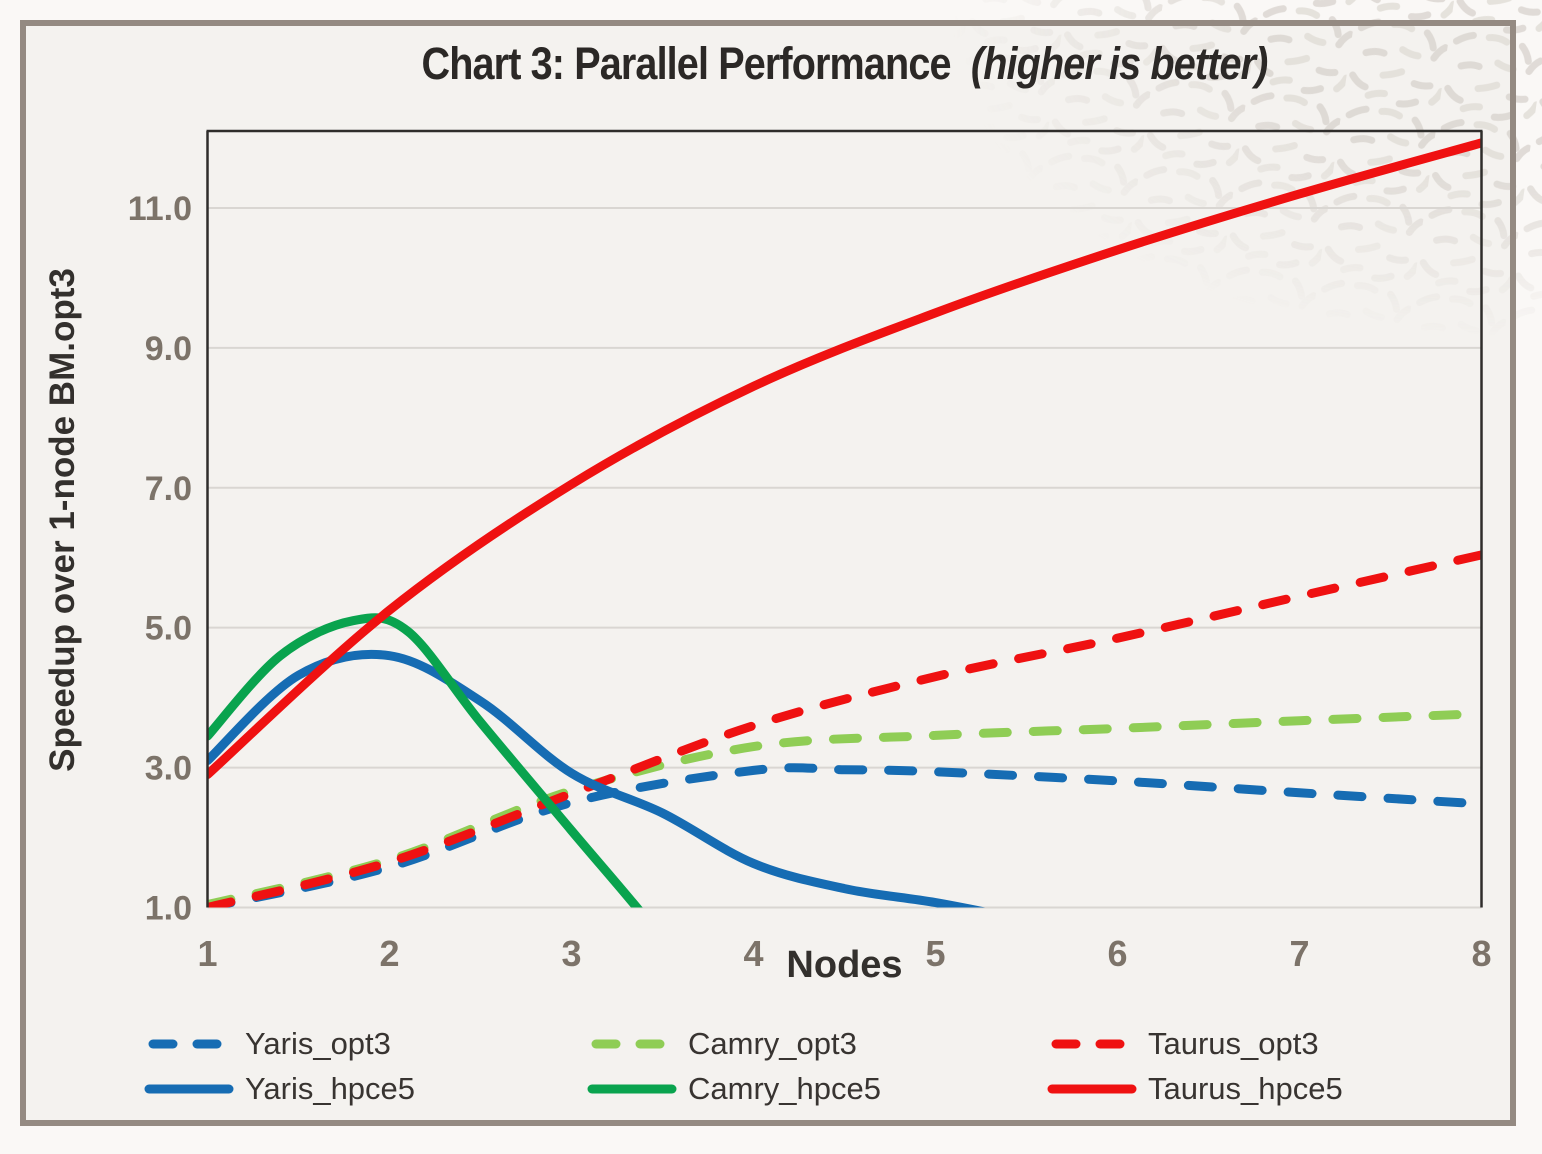  I want to click on series-line-Yaris_opt3, so click(844, 835).